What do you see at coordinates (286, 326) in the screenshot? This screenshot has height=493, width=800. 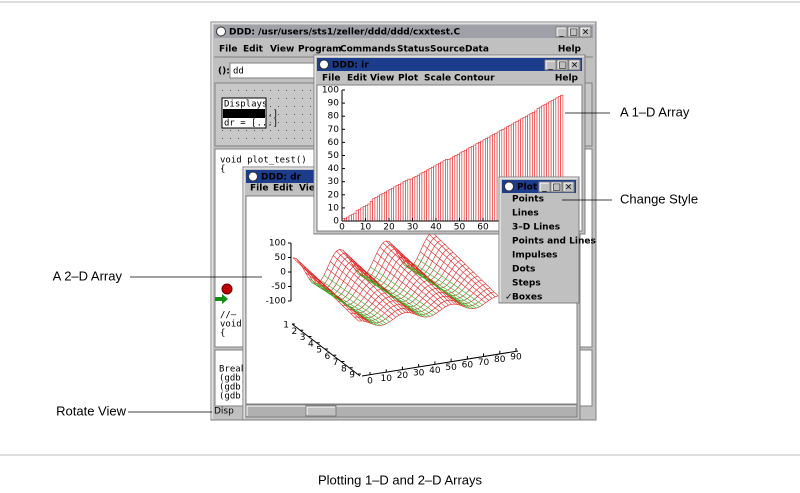 I see `y-tick-label: 1` at bounding box center [286, 326].